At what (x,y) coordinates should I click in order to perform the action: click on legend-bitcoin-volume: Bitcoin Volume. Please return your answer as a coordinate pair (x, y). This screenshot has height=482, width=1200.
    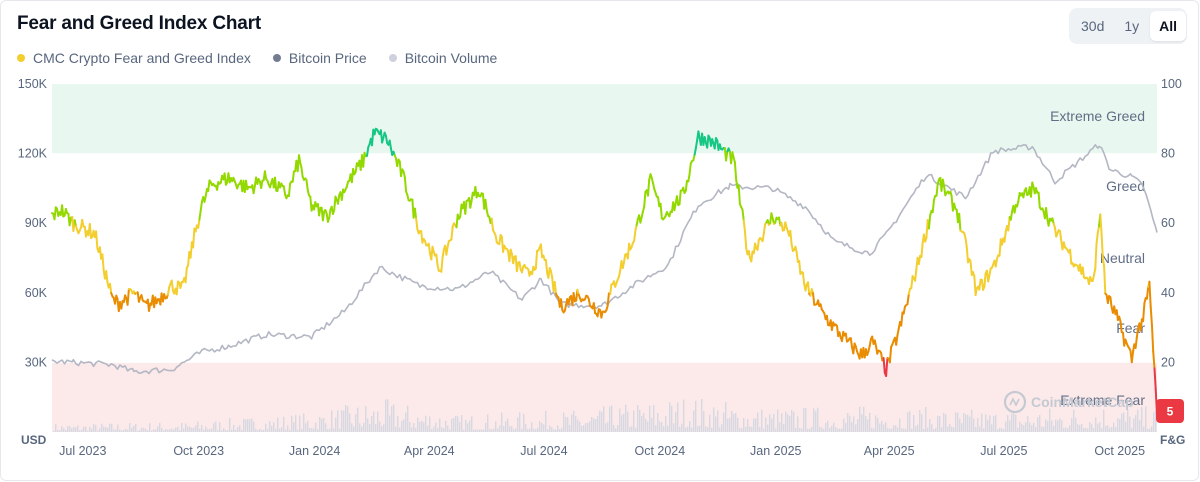
    Looking at the image, I should click on (442, 58).